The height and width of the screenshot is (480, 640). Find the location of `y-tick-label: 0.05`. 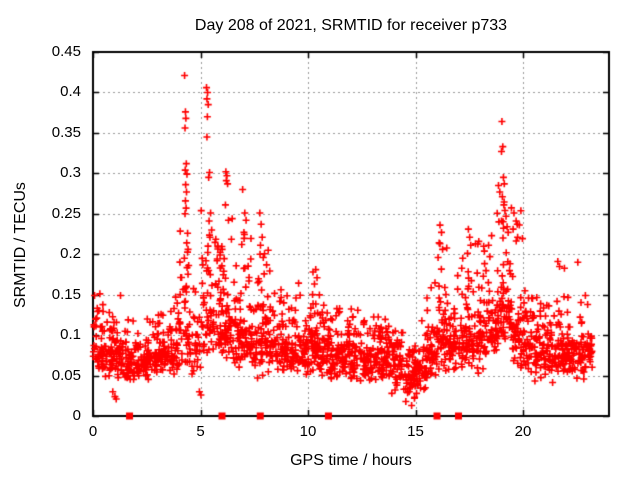

y-tick-label: 0.05 is located at coordinates (66, 375).